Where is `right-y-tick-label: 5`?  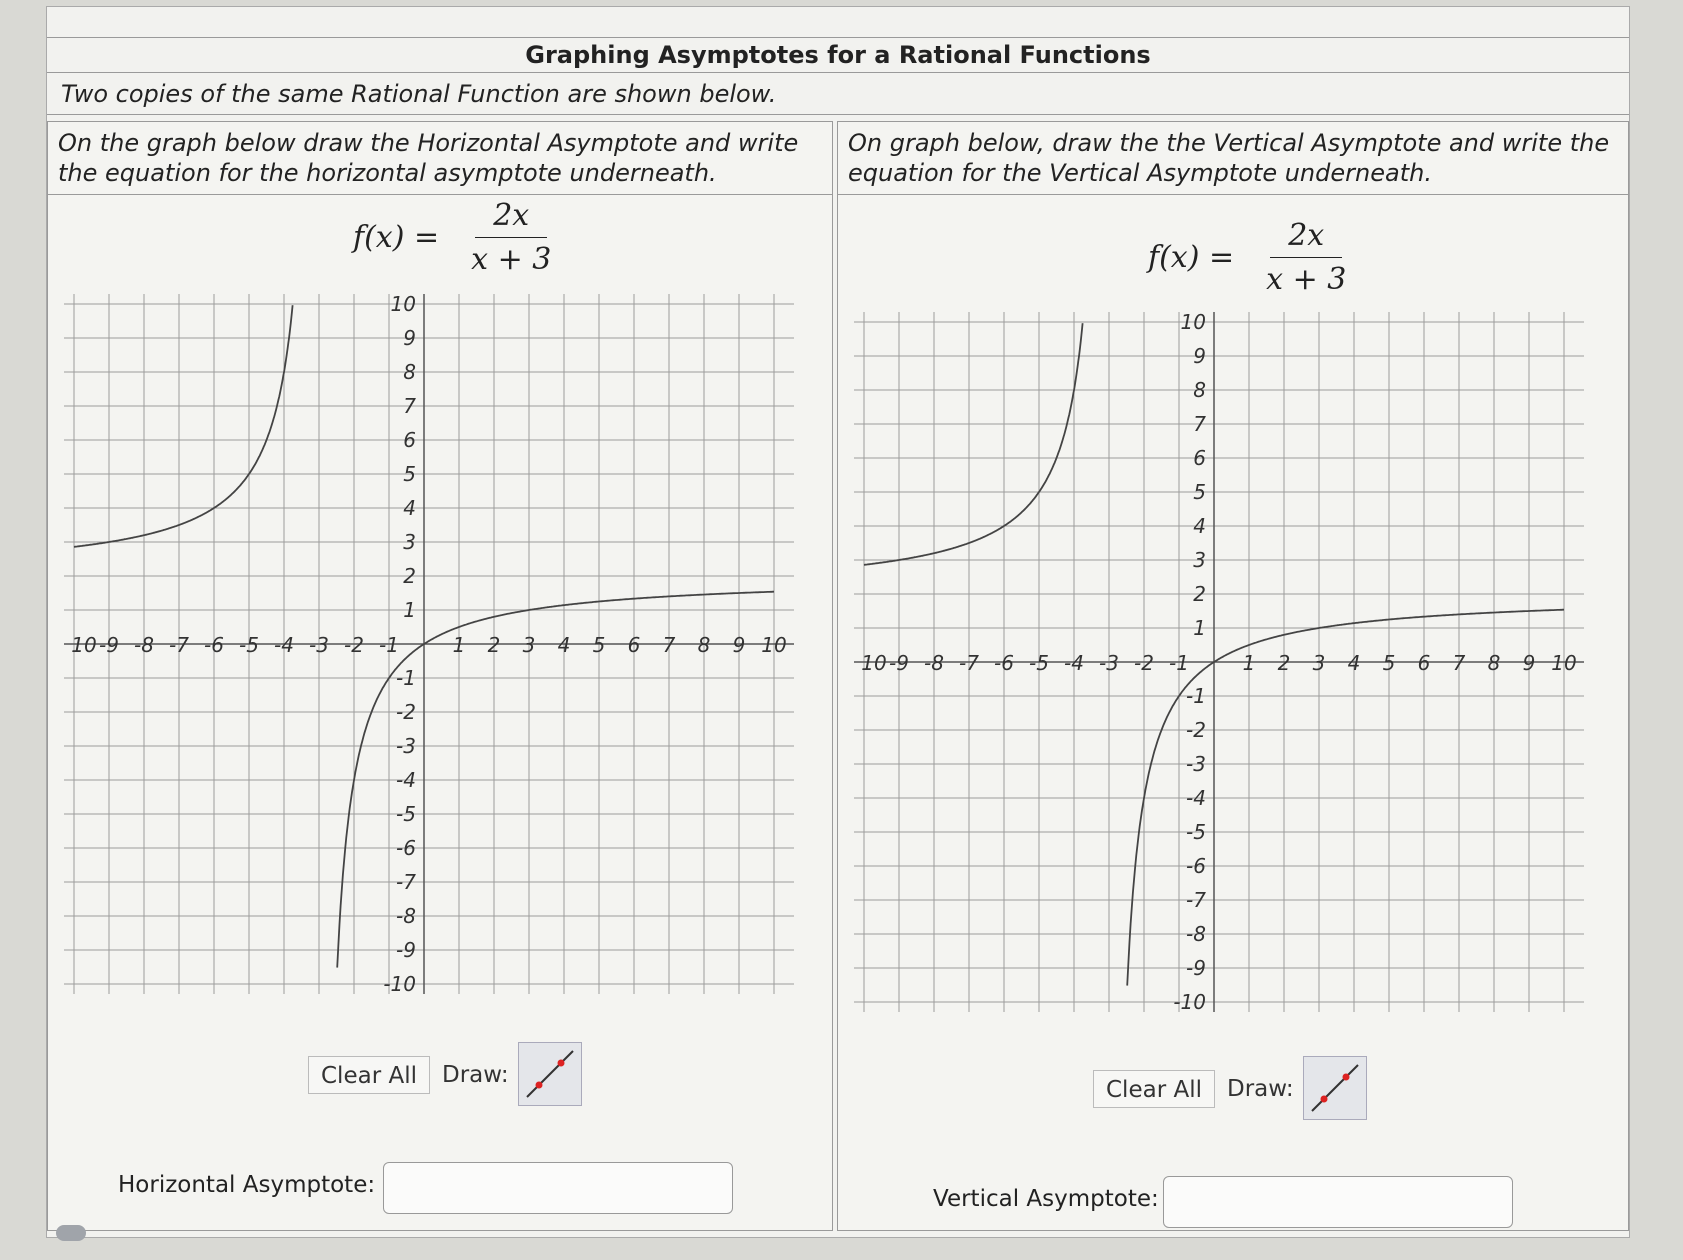 right-y-tick-label: 5 is located at coordinates (1199, 492).